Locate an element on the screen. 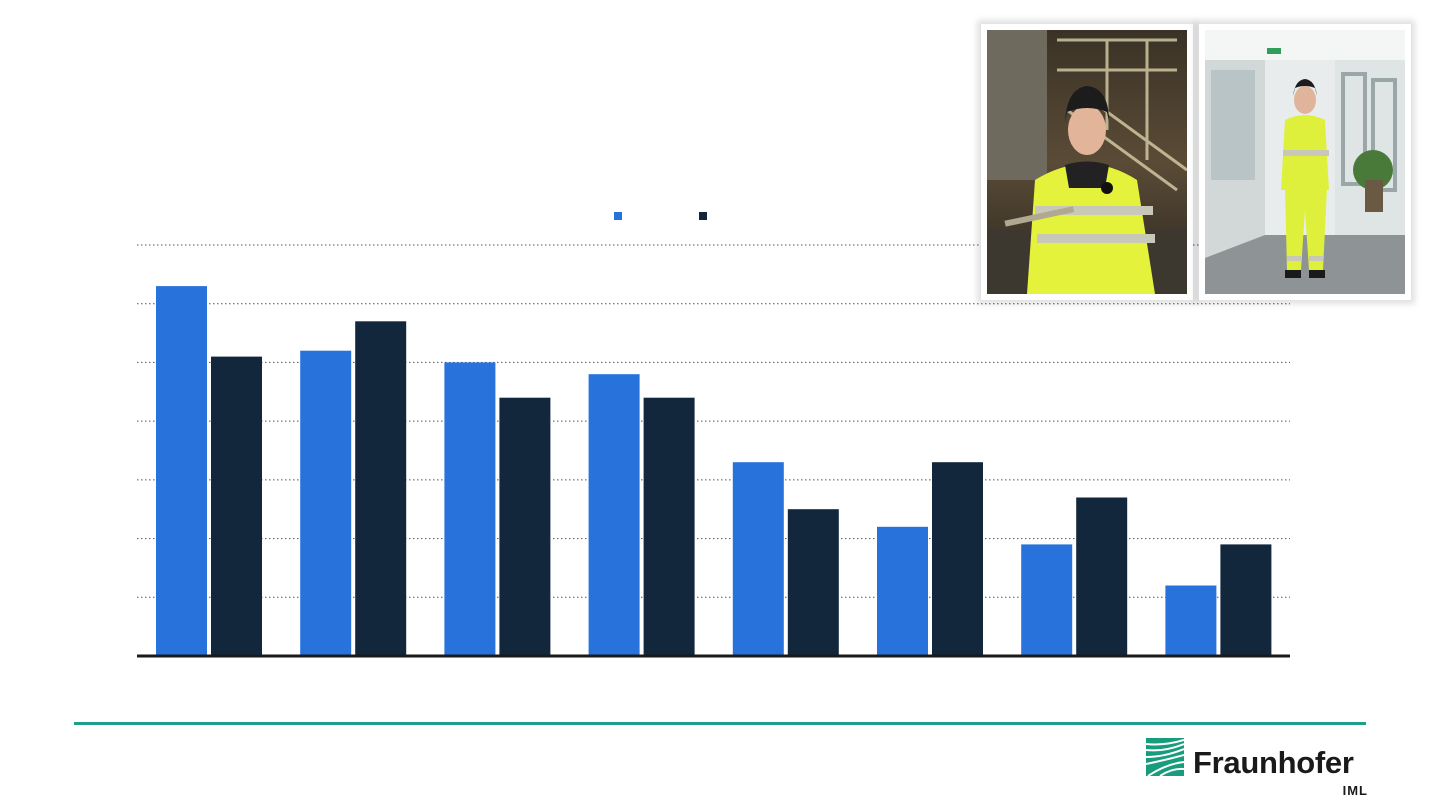 The image size is (1440, 810). legend-marker-series2 is located at coordinates (703, 216).